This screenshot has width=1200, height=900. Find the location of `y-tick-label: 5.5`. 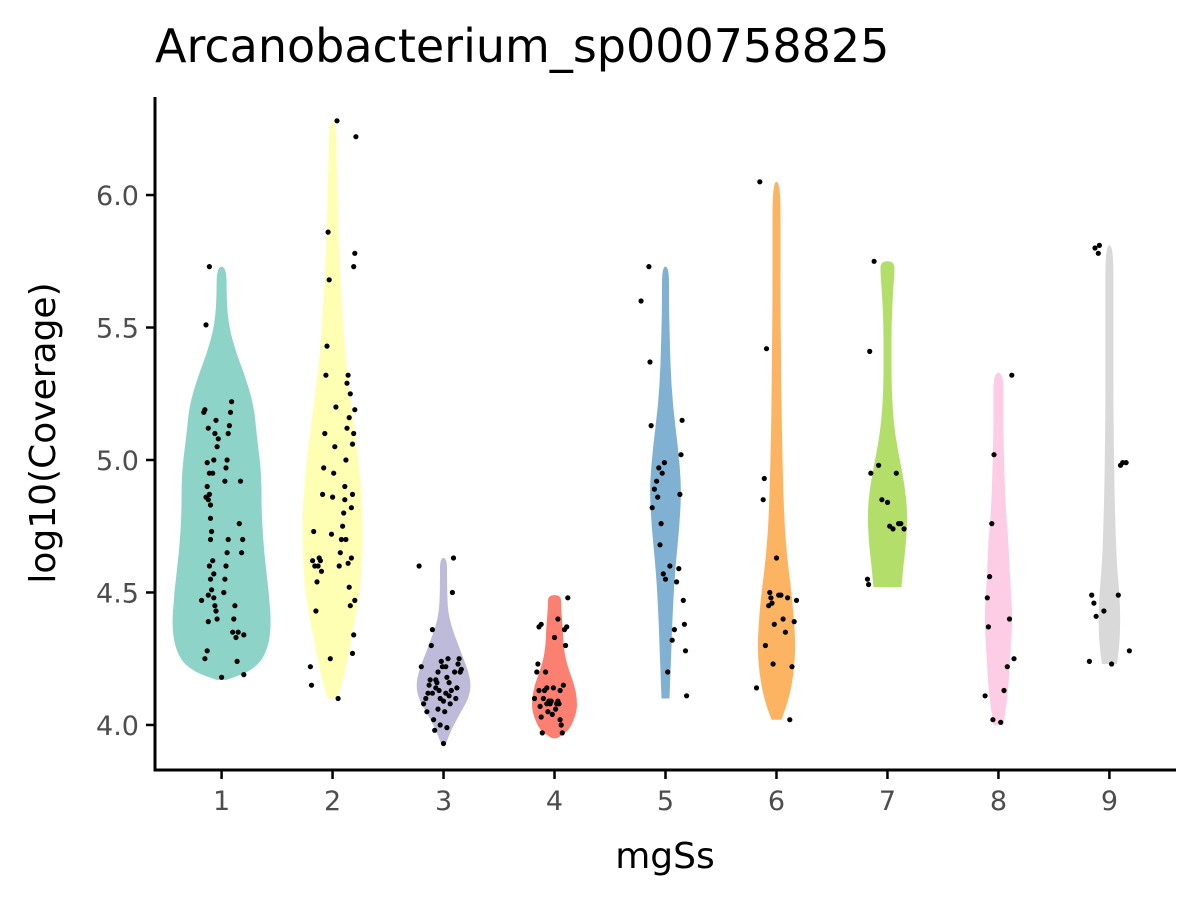

y-tick-label: 5.5 is located at coordinates (117, 329).